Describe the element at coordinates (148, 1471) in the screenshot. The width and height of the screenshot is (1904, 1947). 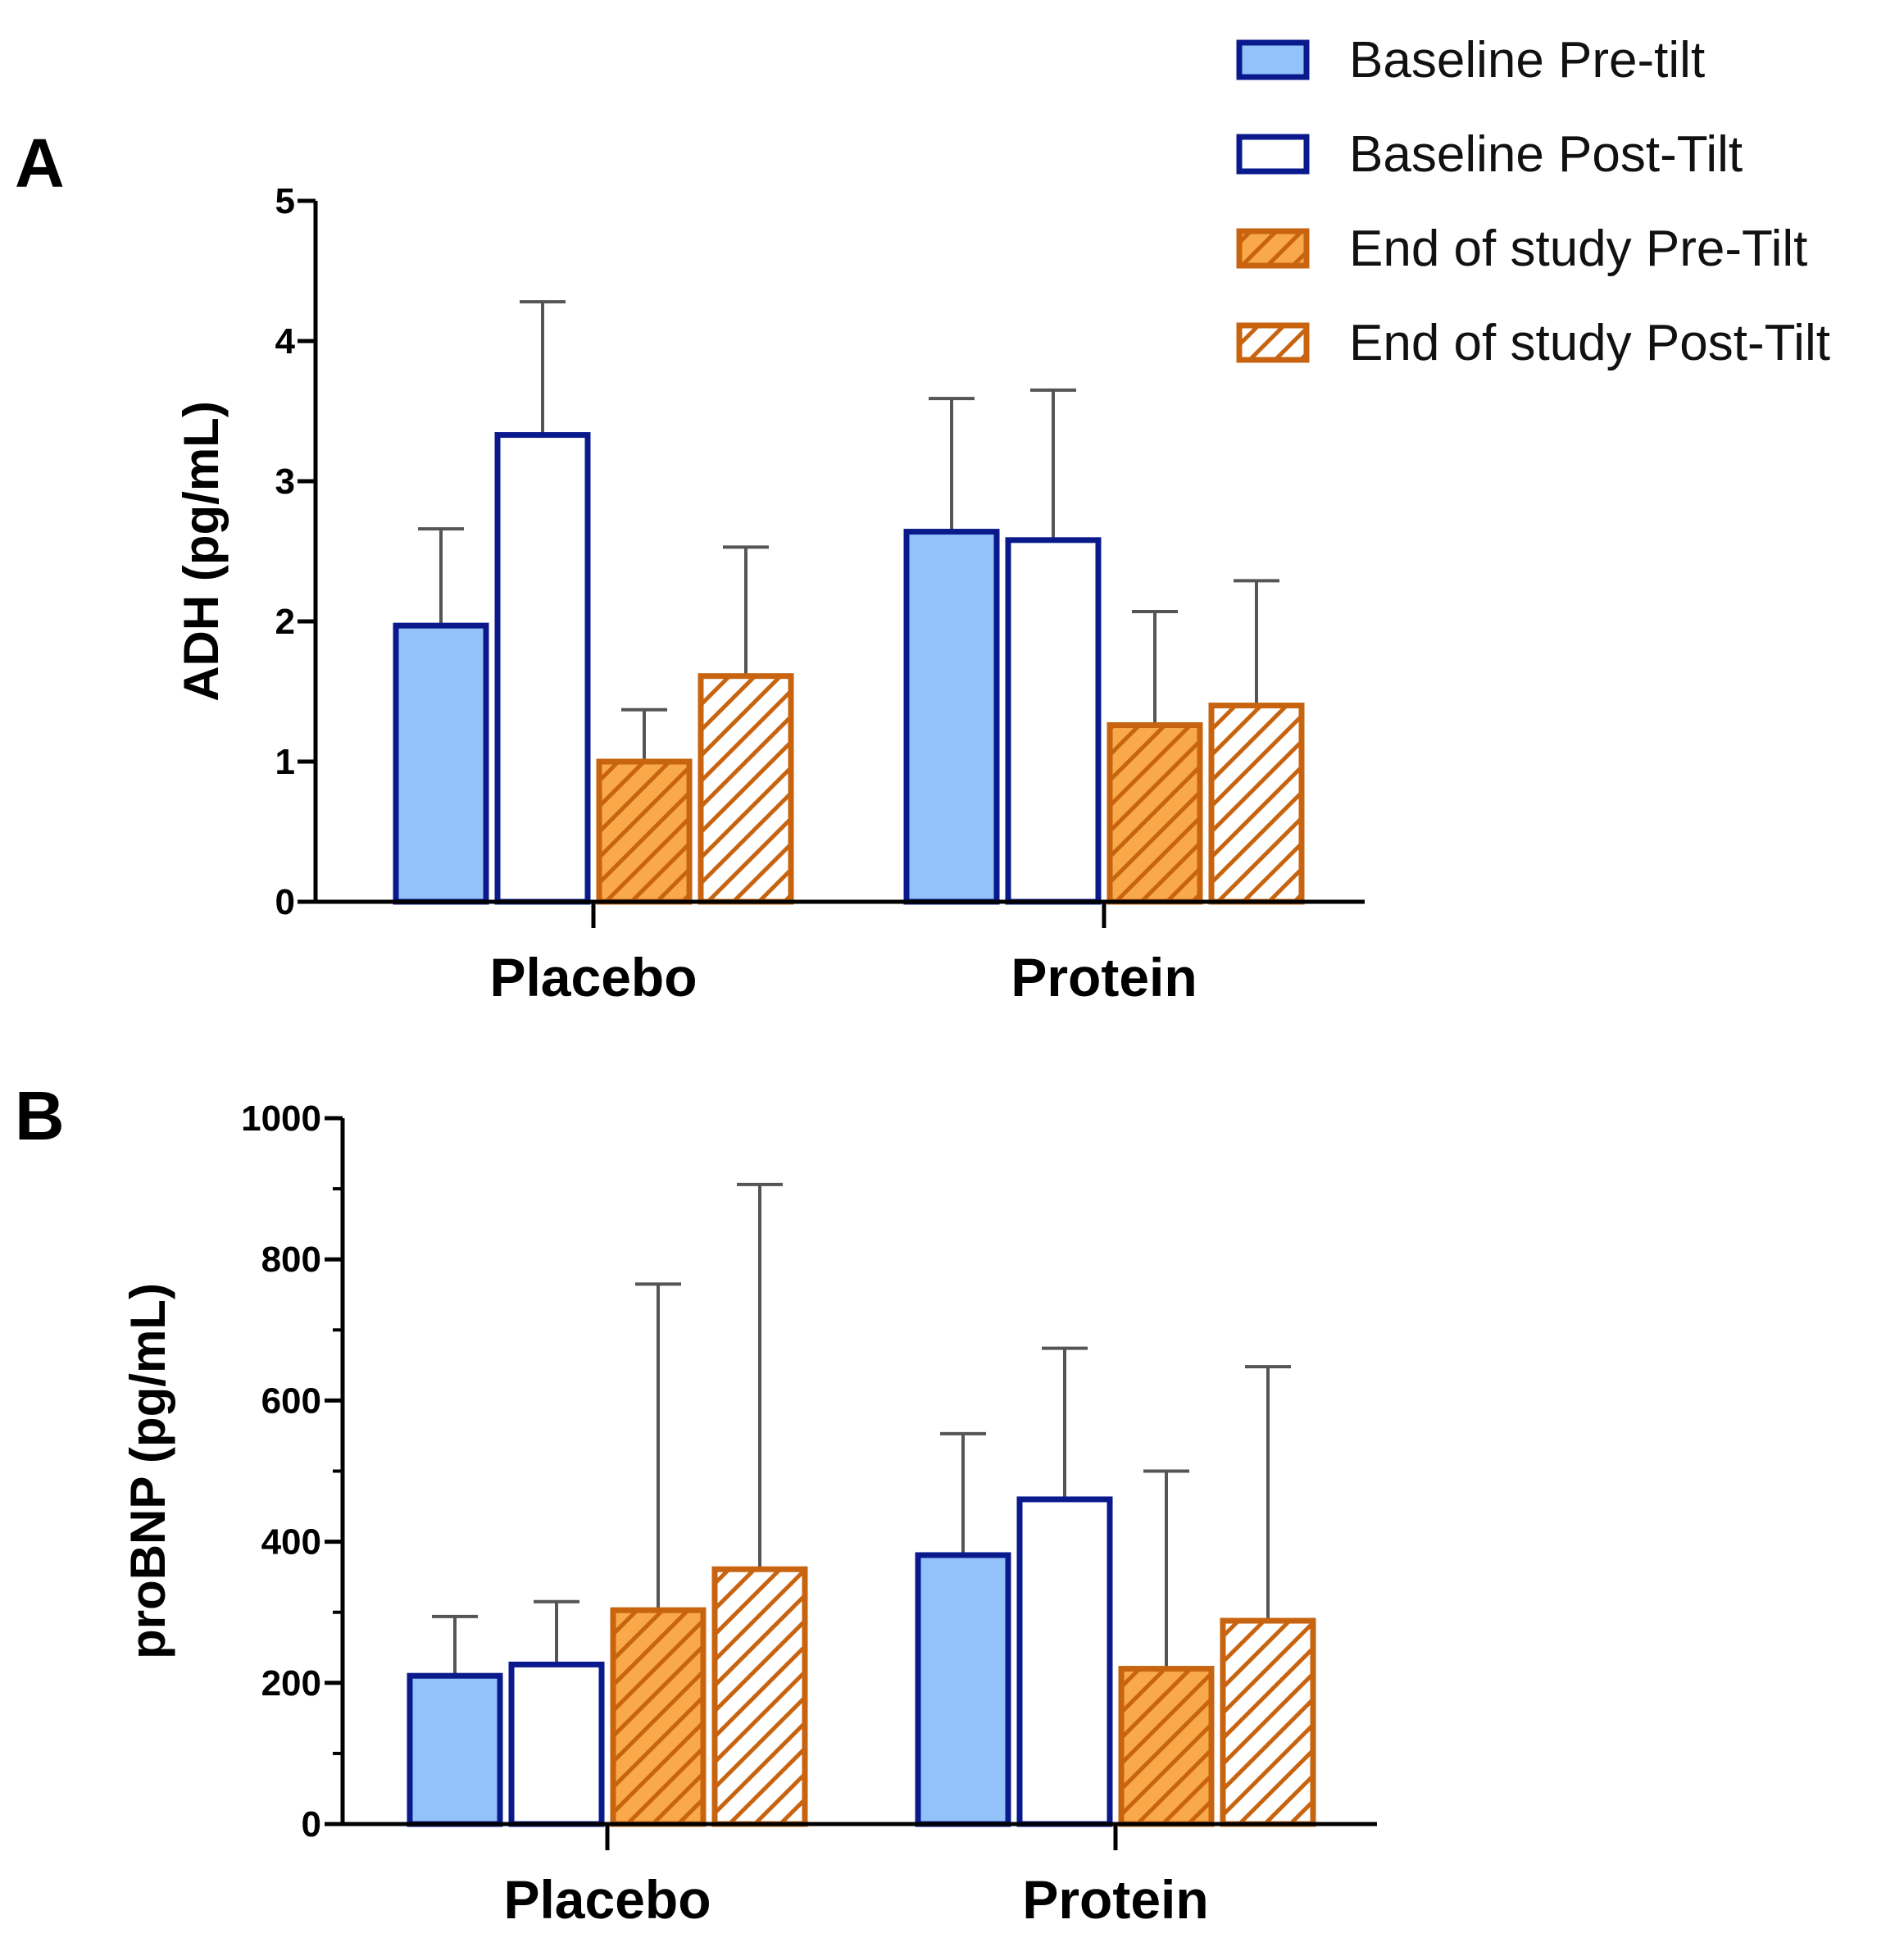
I see `y-axis-title: proBNP (pg/mL)` at that location.